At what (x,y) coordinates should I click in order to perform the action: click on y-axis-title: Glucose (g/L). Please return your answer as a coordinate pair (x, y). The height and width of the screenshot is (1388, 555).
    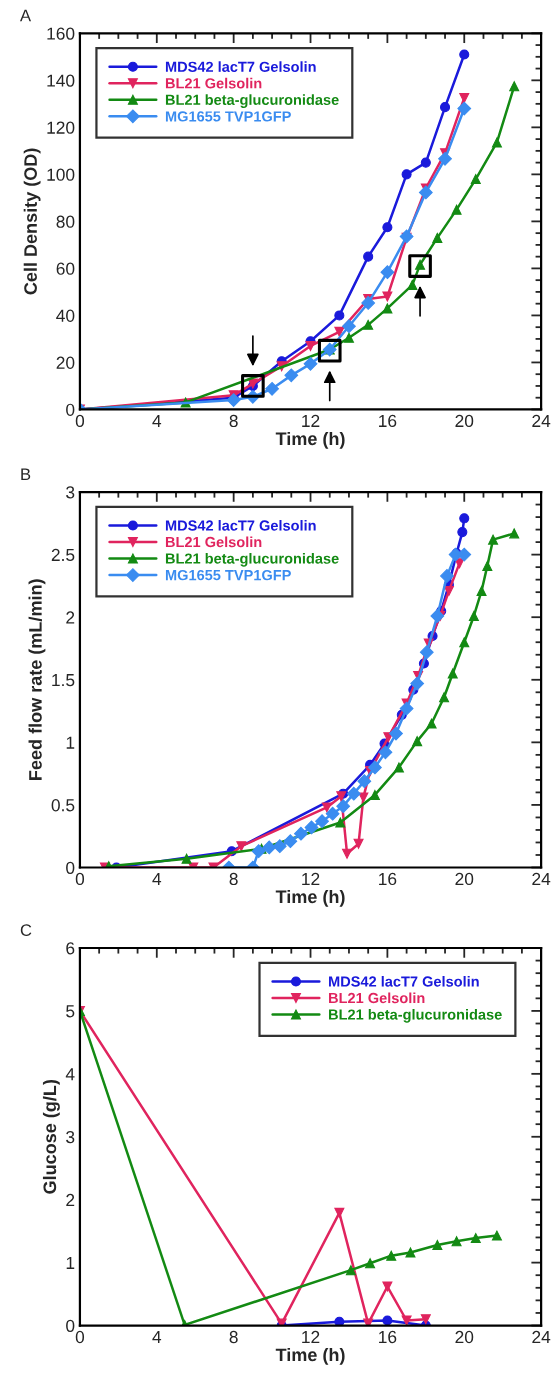
    Looking at the image, I should click on (51, 1136).